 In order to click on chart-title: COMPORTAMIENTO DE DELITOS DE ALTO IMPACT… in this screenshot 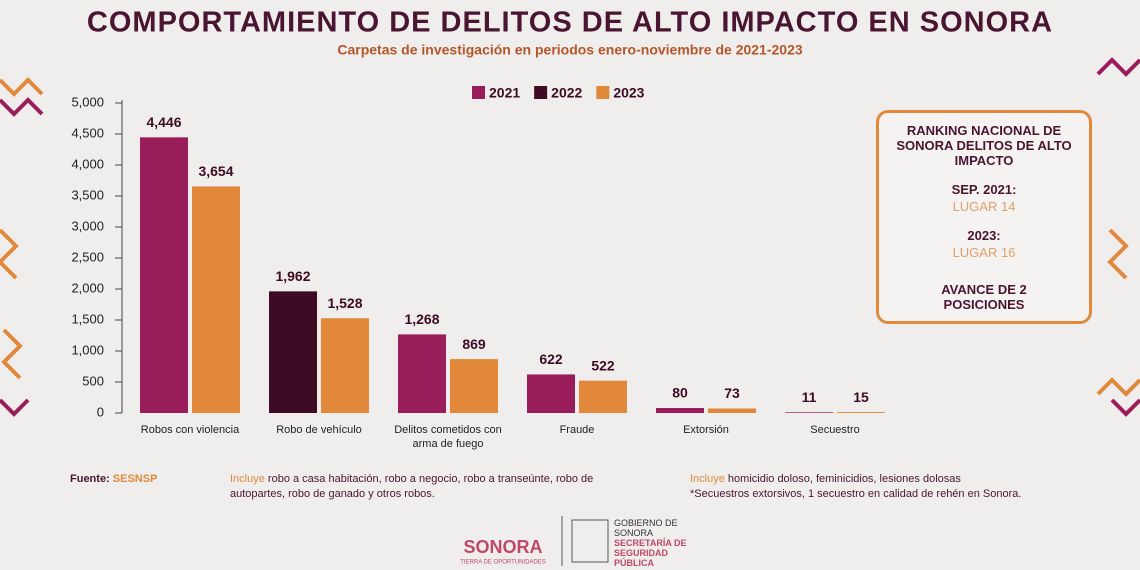, I will do `click(570, 23)`.